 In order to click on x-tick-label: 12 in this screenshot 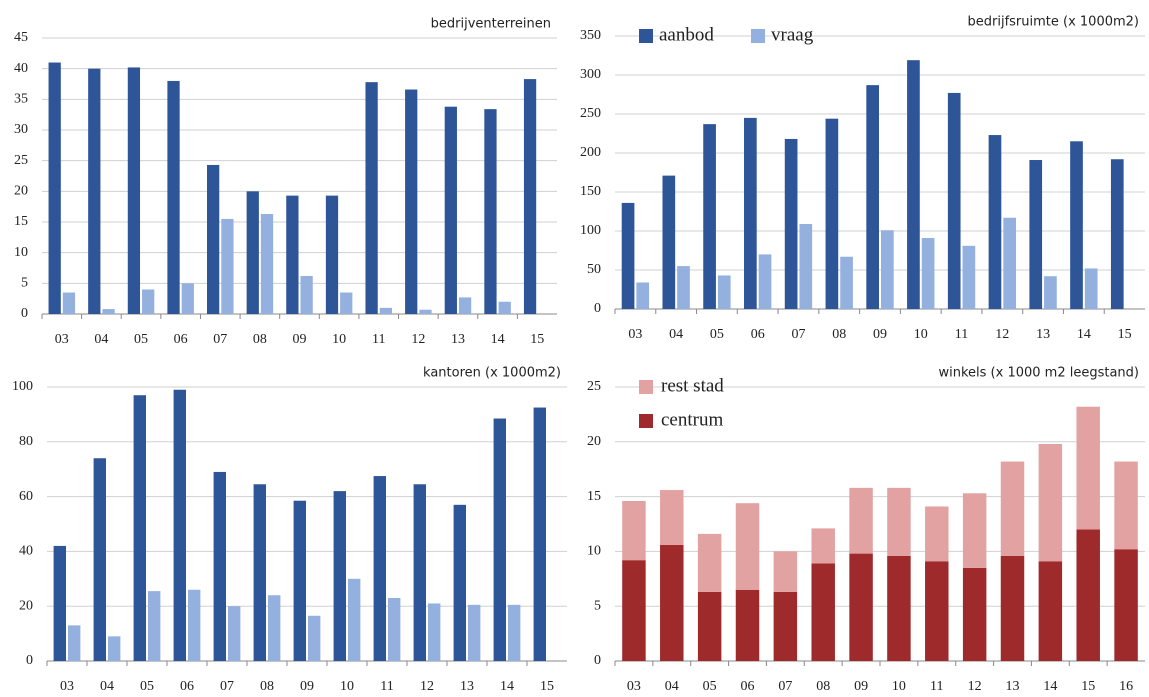, I will do `click(1002, 334)`.